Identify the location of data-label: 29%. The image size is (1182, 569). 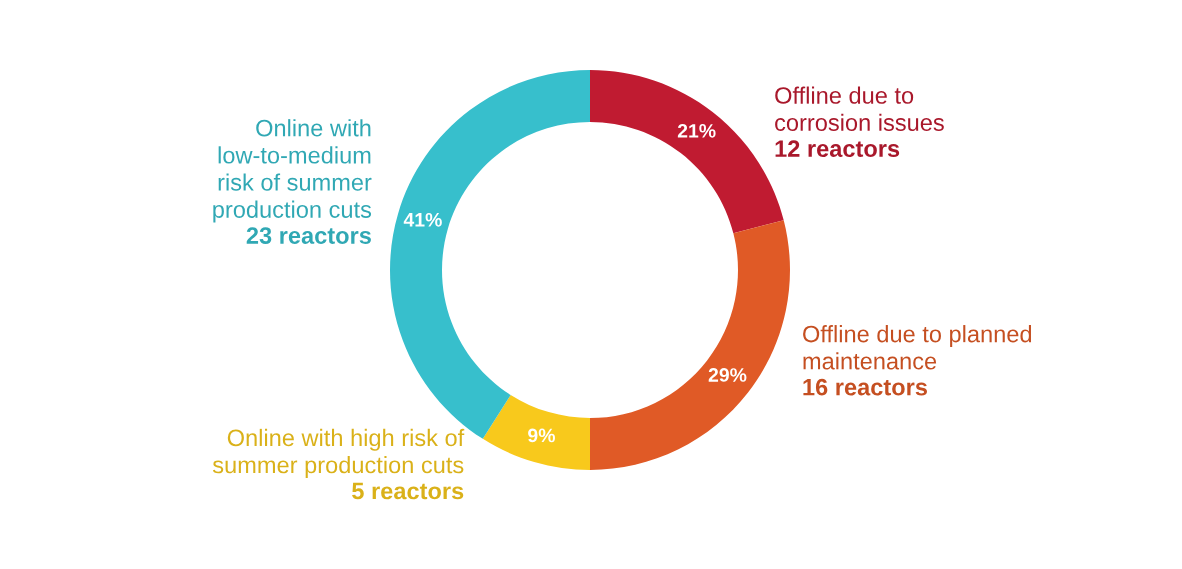
(727, 375).